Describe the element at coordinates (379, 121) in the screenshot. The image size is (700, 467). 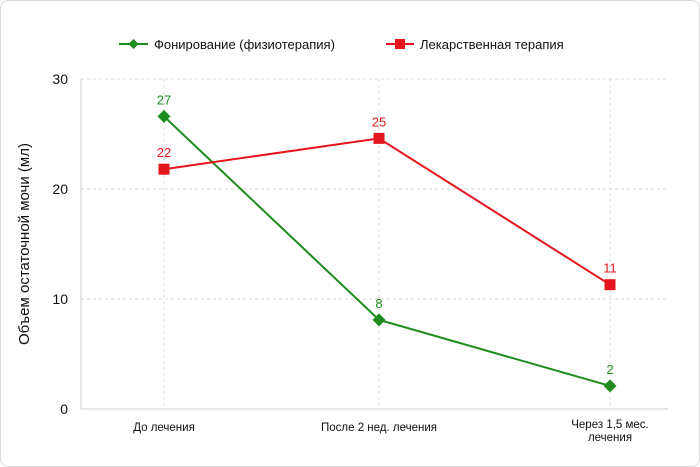
I see `data-label: 25` at that location.